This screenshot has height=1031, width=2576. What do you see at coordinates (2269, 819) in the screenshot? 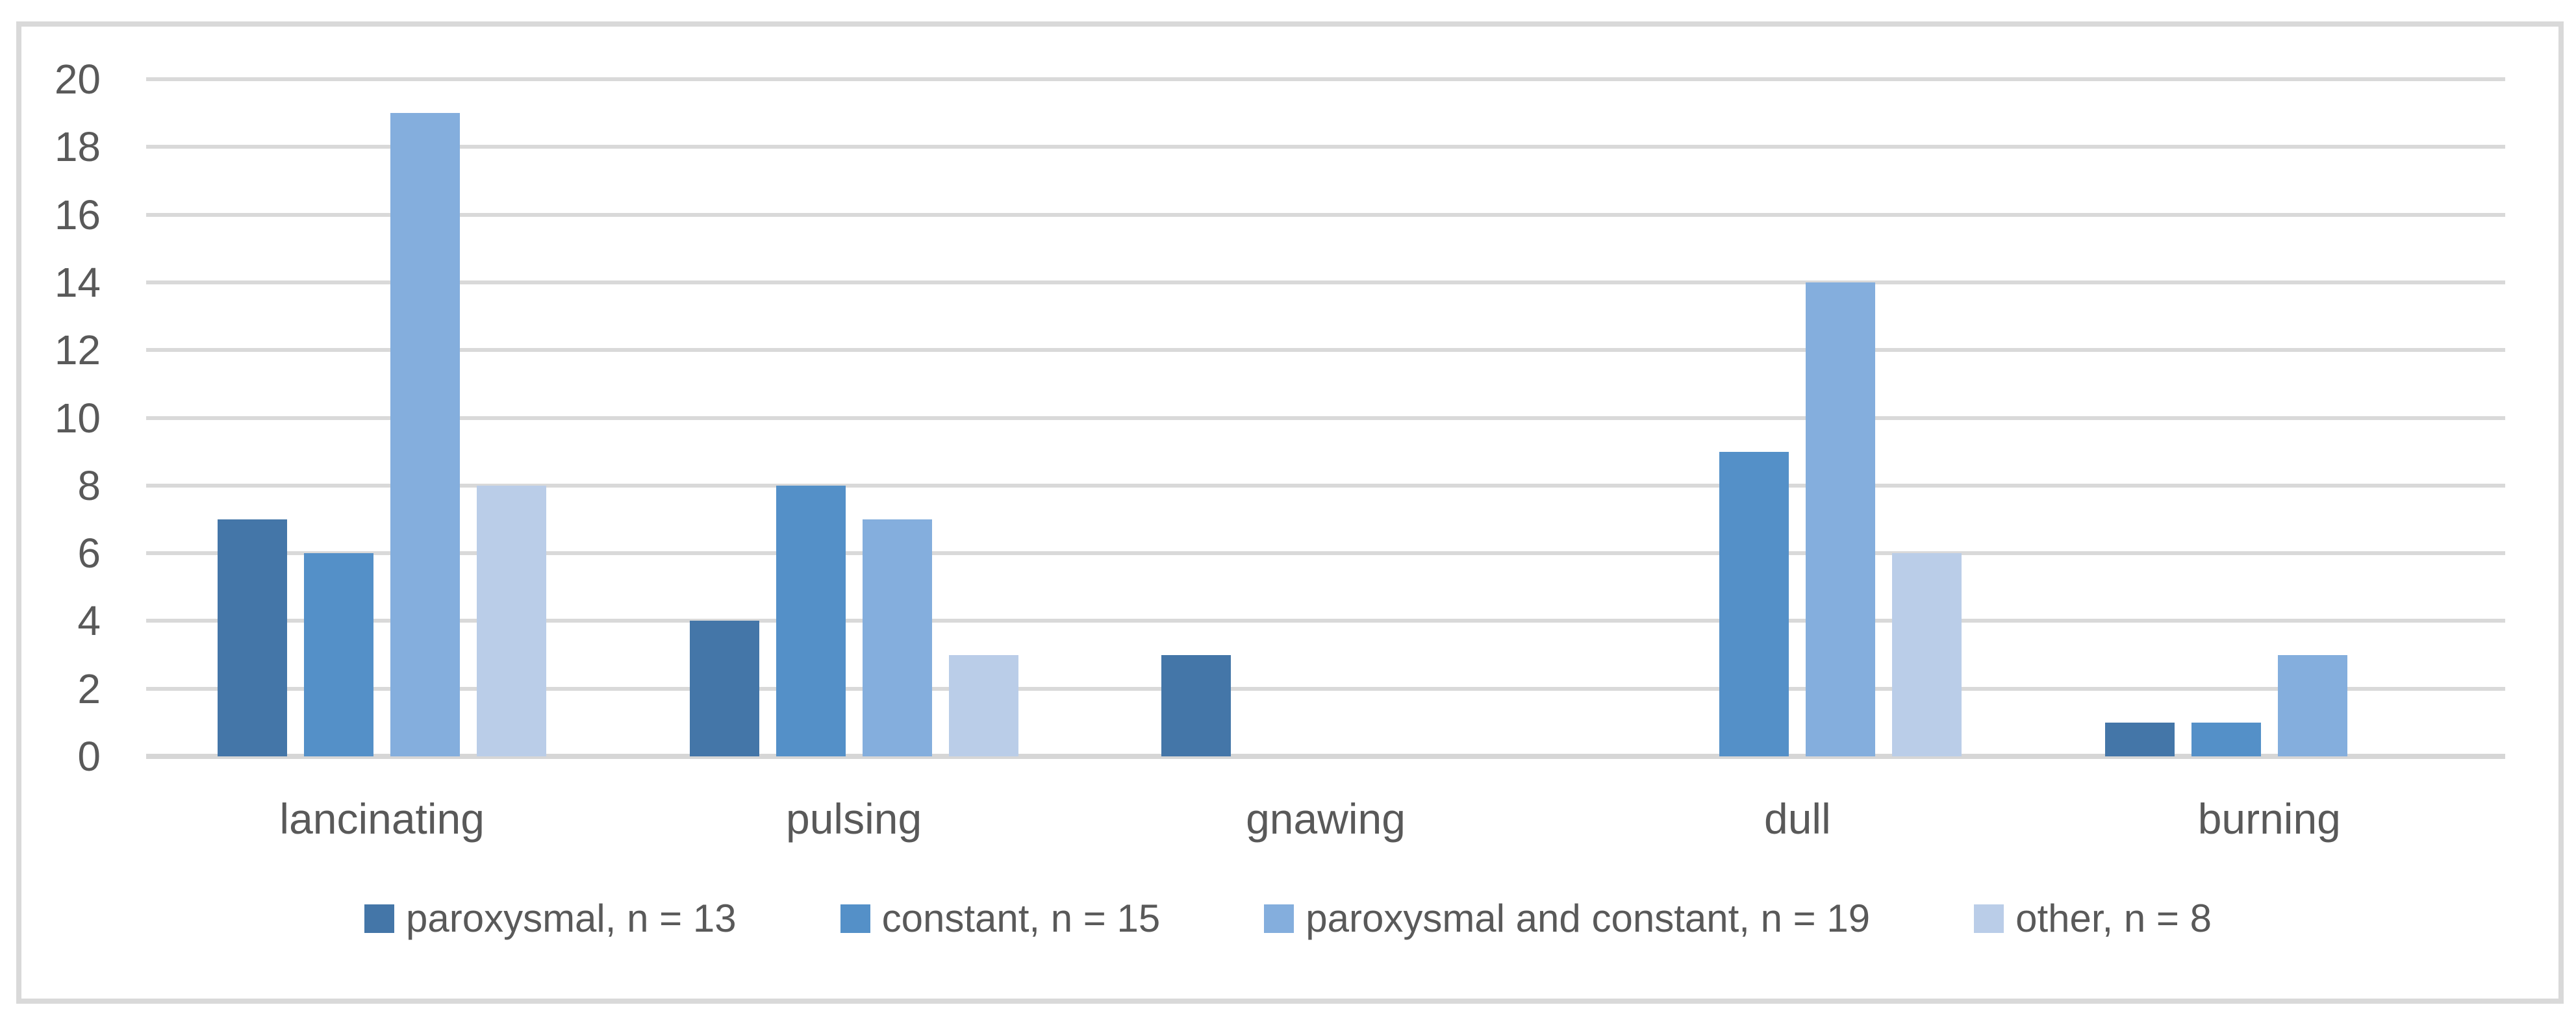
I see `x-category-label-burning: burning` at bounding box center [2269, 819].